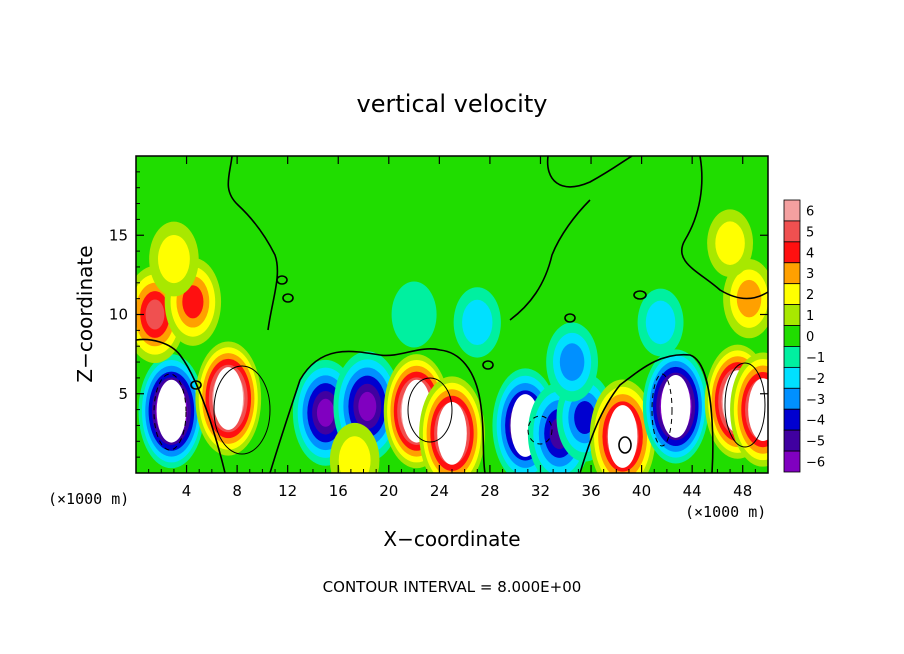 The image size is (904, 654). I want to click on small-contour-f, so click(196, 385).